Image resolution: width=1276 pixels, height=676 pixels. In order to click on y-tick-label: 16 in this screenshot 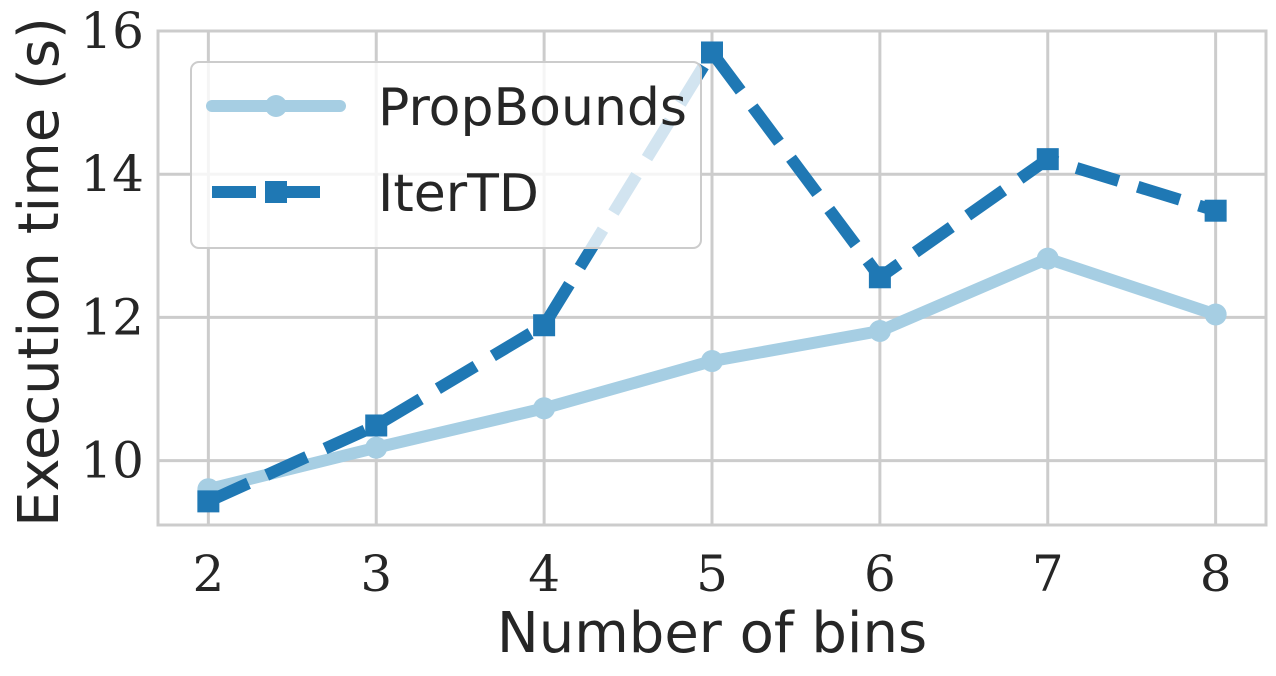, I will do `click(112, 31)`.